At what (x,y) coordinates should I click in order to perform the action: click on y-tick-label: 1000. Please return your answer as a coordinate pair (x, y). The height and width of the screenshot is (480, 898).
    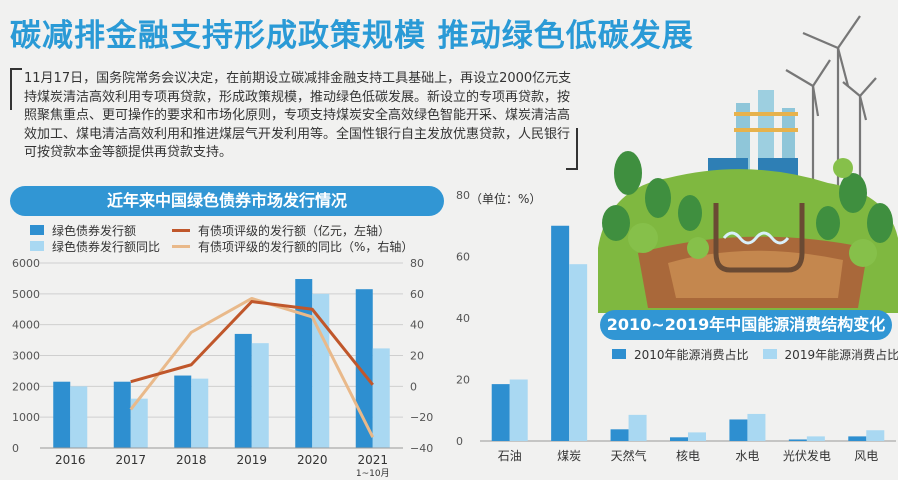
    Looking at the image, I should click on (26, 417).